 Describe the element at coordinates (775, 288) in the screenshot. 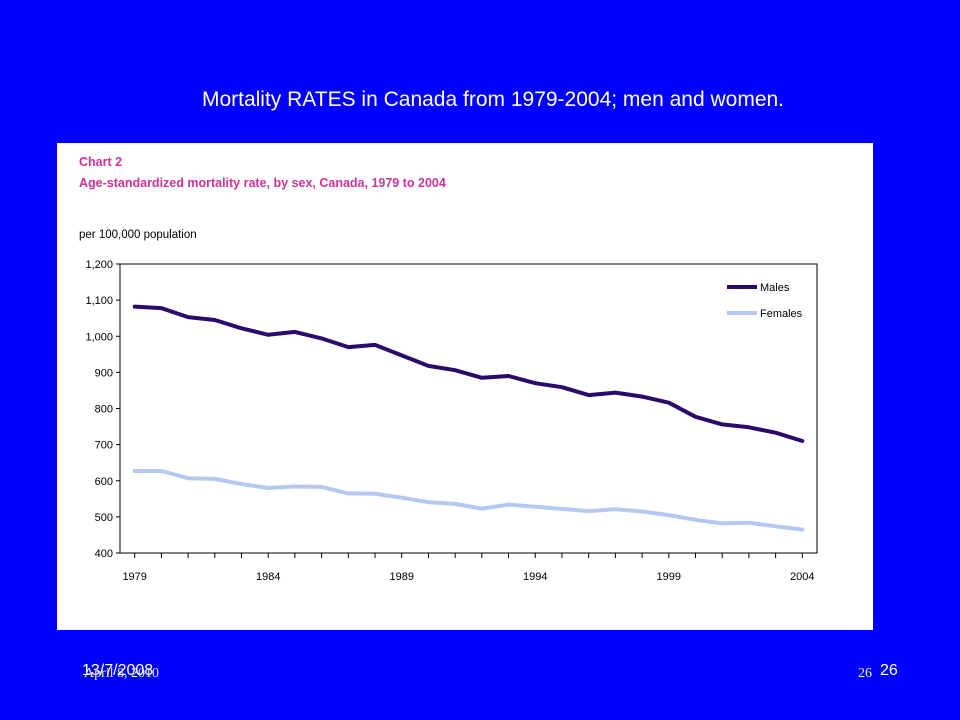

I see `legend-label-males: Males` at that location.